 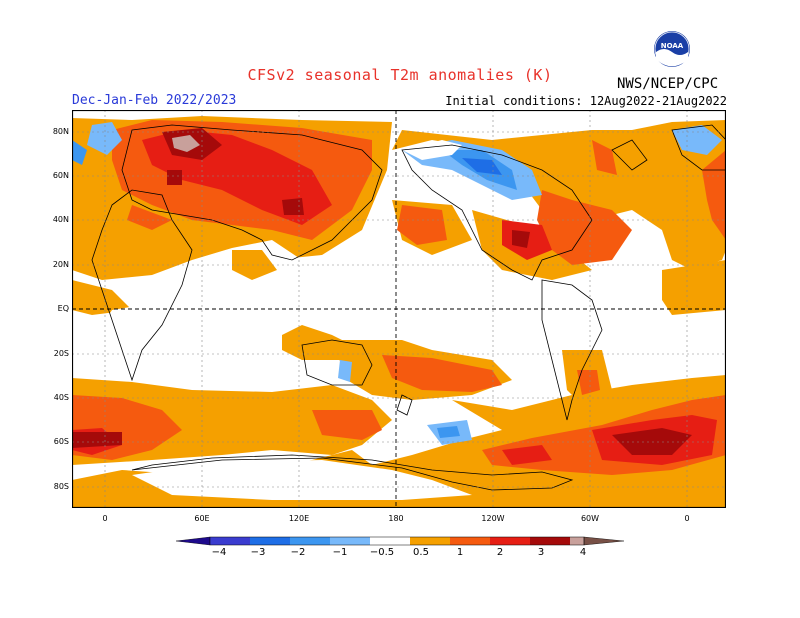 What do you see at coordinates (61, 486) in the screenshot?
I see `lat-tick-80s: 80S` at bounding box center [61, 486].